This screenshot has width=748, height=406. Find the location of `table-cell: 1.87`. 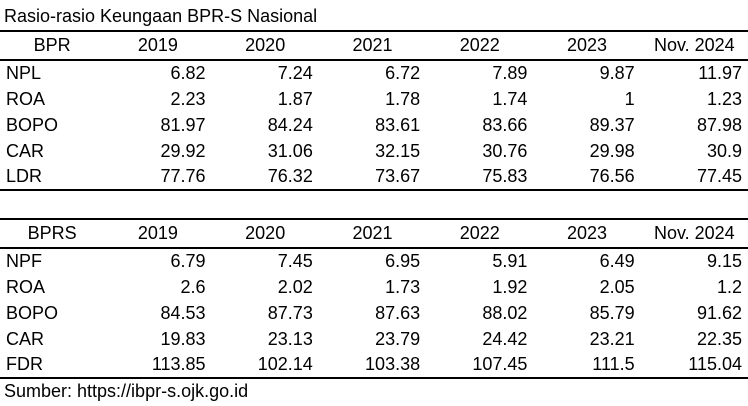

table-cell: 1.87 is located at coordinates (295, 98).